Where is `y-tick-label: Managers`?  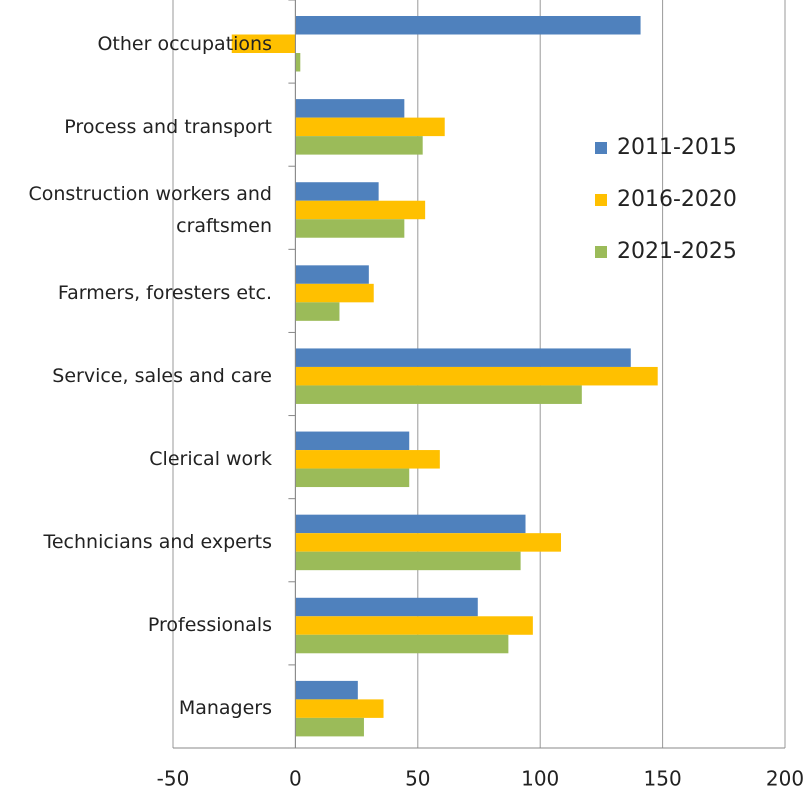
y-tick-label: Managers is located at coordinates (225, 708).